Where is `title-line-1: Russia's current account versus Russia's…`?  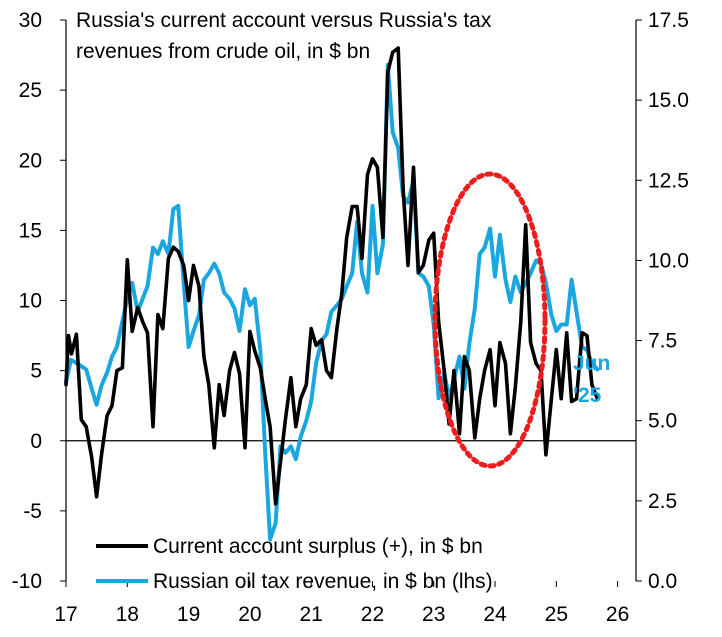 title-line-1: Russia's current account versus Russia's… is located at coordinates (284, 20).